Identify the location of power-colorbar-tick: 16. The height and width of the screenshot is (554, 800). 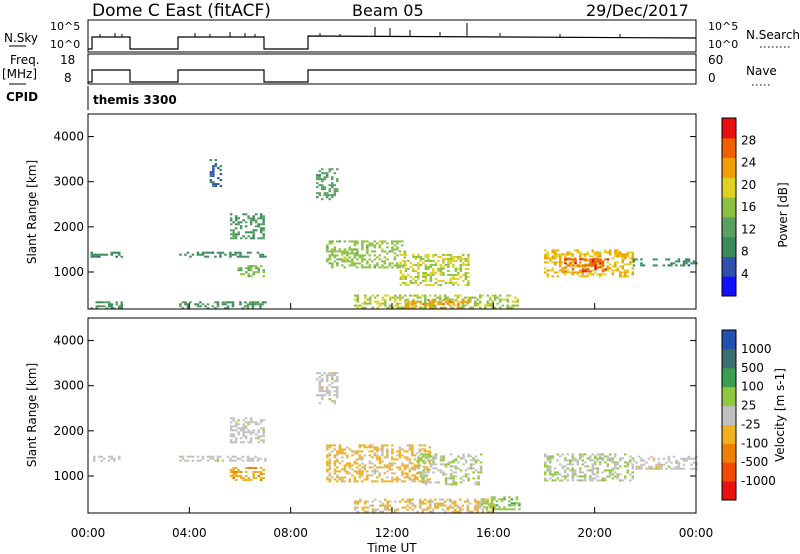
(748, 207).